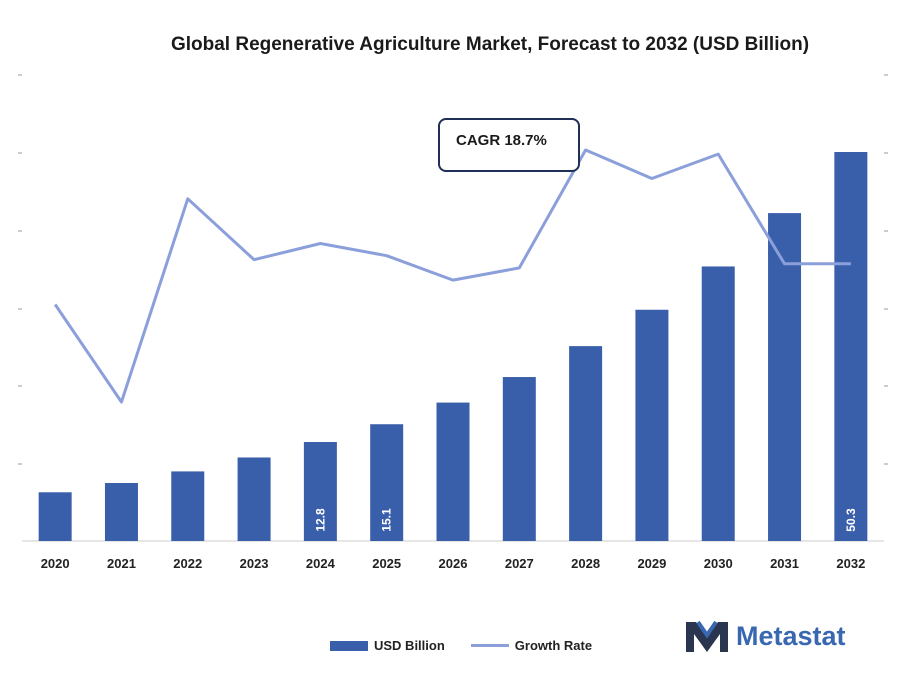 Image resolution: width=901 pixels, height=682 pixels. Describe the element at coordinates (785, 377) in the screenshot. I see `bar-2031` at that location.